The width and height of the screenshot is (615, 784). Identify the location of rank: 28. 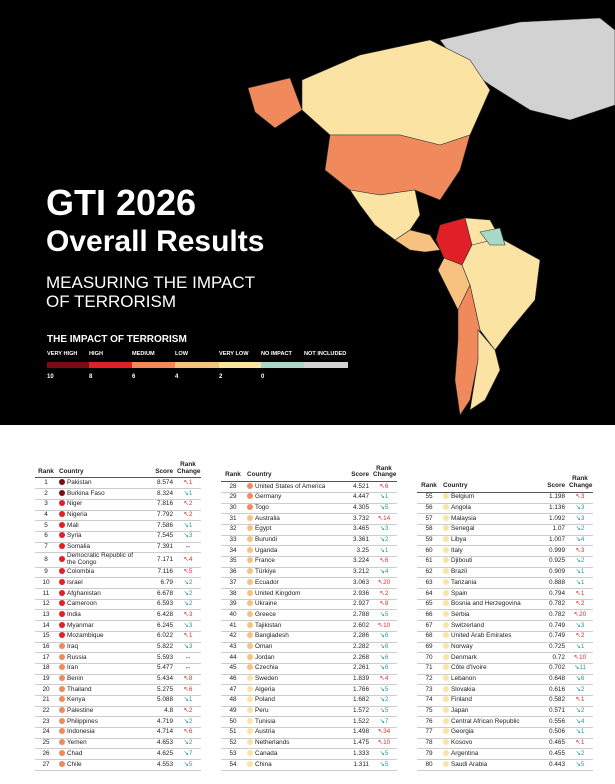
(233, 487).